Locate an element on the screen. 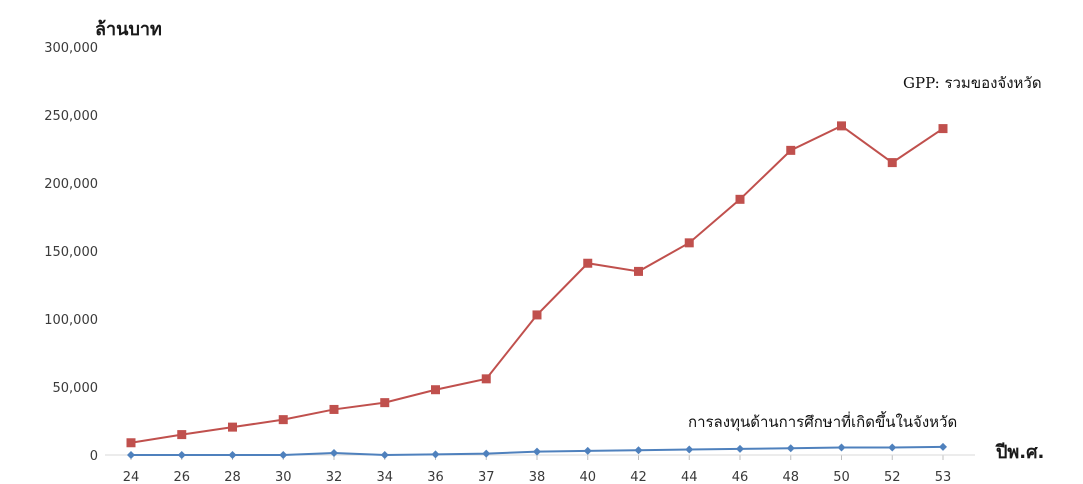  x-tick-label: 42 is located at coordinates (638, 477).